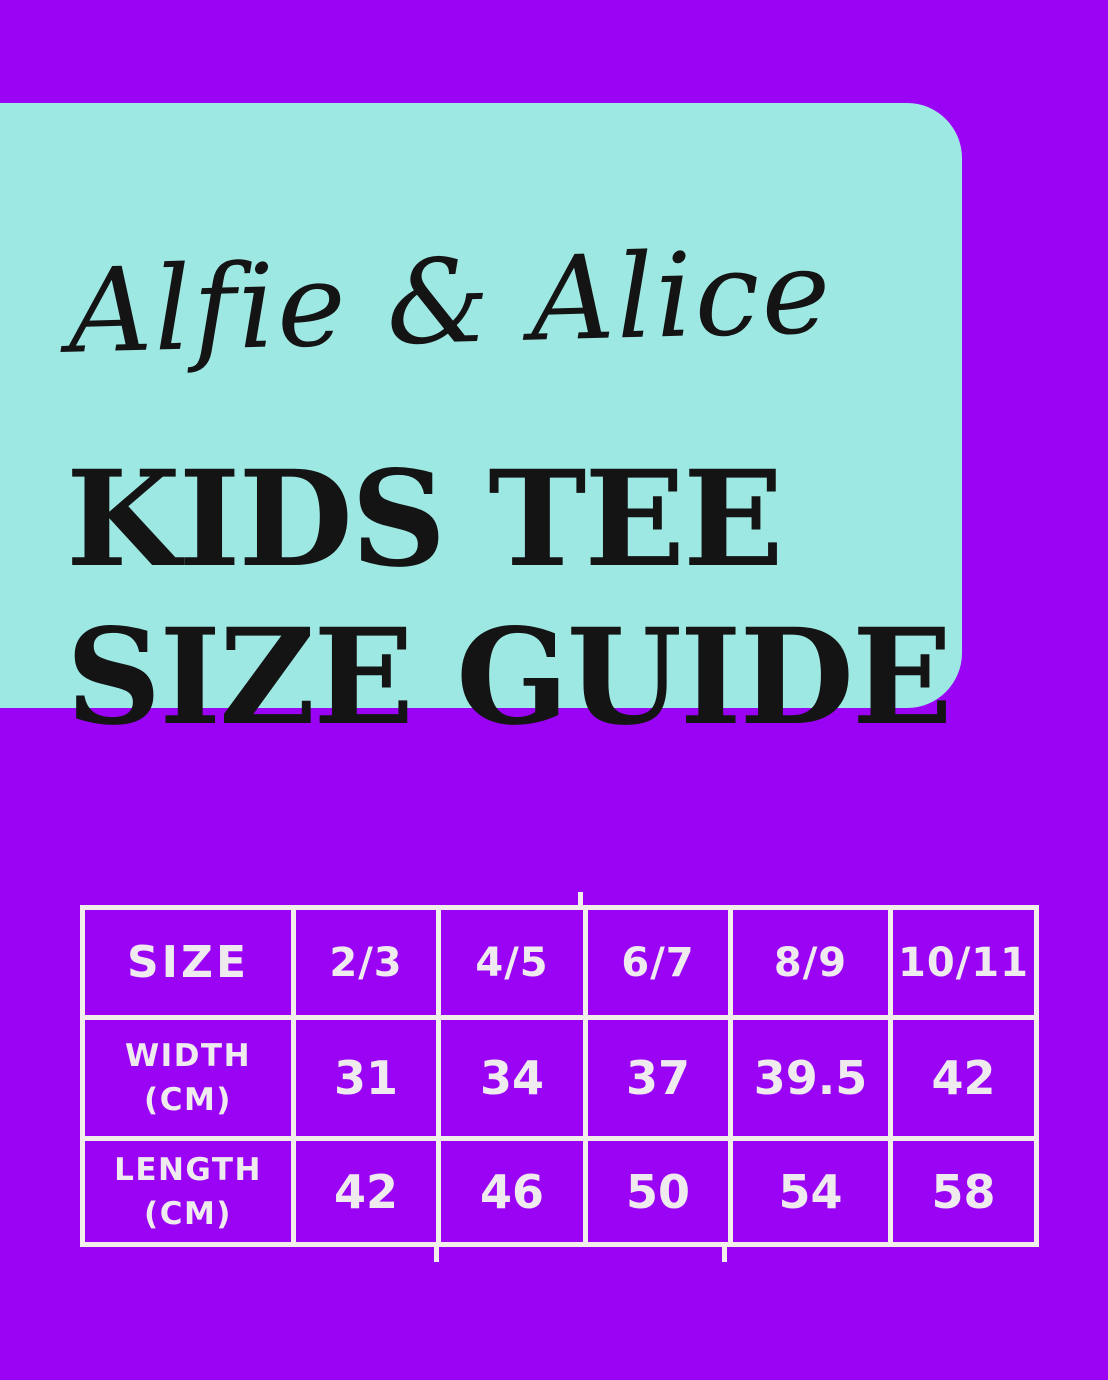 The height and width of the screenshot is (1380, 1108). Describe the element at coordinates (188, 1213) in the screenshot. I see `length-label-line2: (CM)` at that location.